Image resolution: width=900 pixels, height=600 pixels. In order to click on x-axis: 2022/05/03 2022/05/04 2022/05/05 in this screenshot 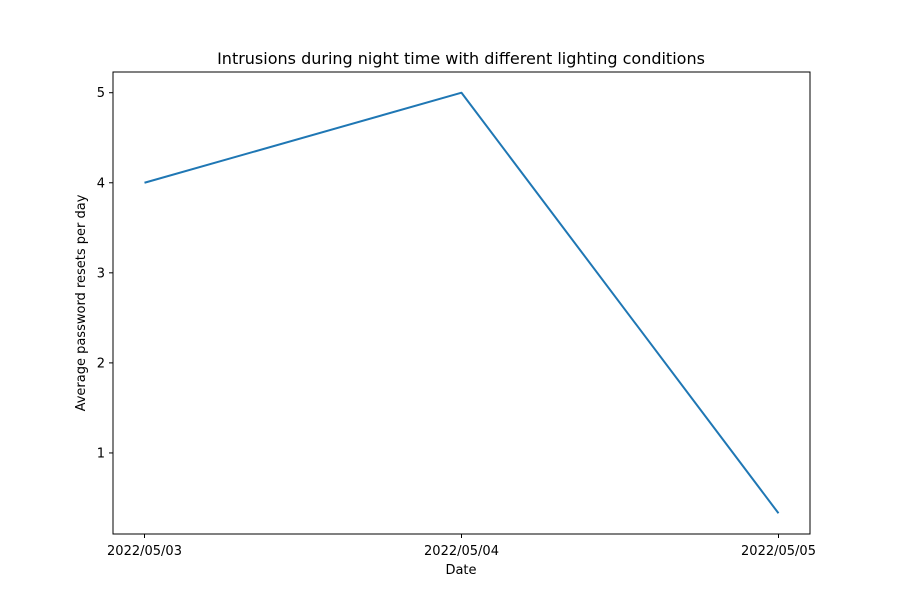, I will do `click(461, 546)`.